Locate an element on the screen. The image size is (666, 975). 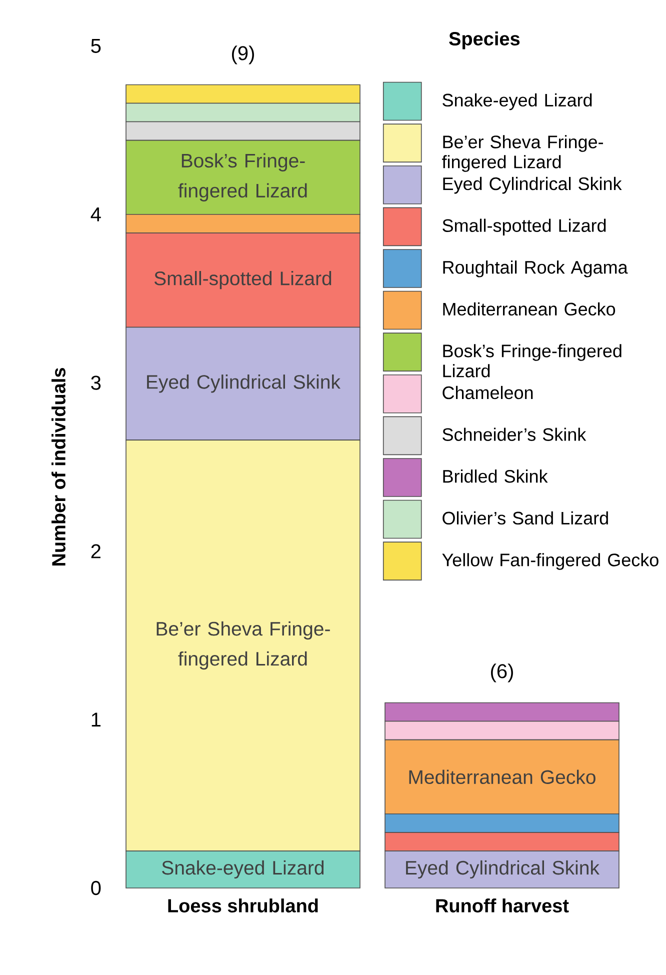
legend-label: Schneider’s Skink is located at coordinates (514, 434).